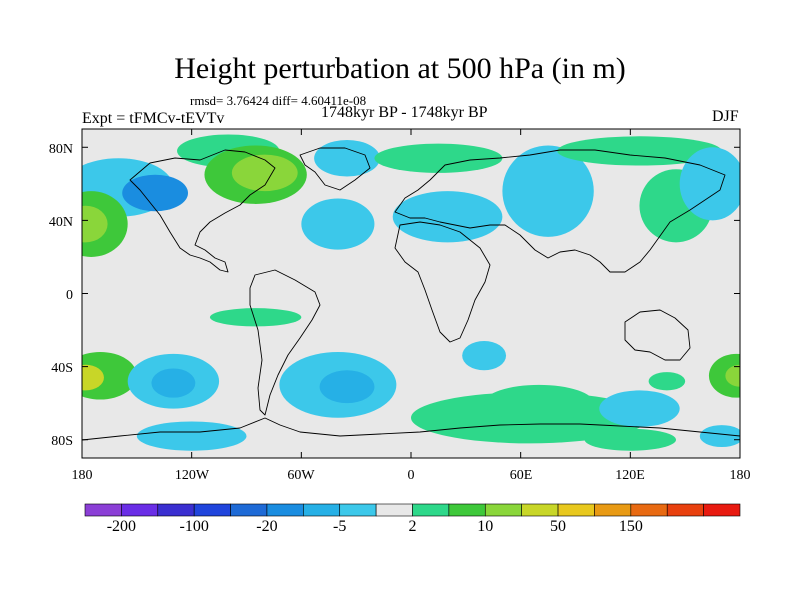  Describe the element at coordinates (267, 526) in the screenshot. I see `colorbar-label: -20` at that location.